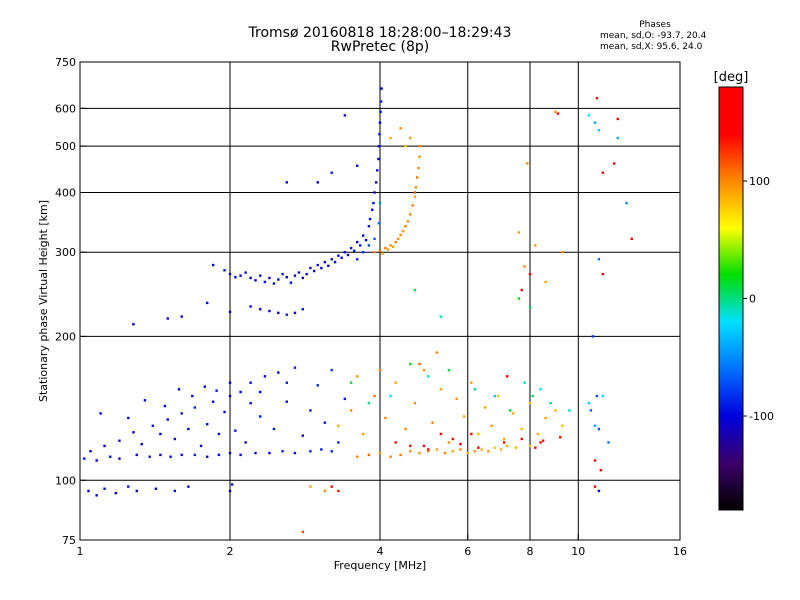 The width and height of the screenshot is (800, 600). What do you see at coordinates (530, 551) in the screenshot?
I see `x-tick-label: 8` at bounding box center [530, 551].